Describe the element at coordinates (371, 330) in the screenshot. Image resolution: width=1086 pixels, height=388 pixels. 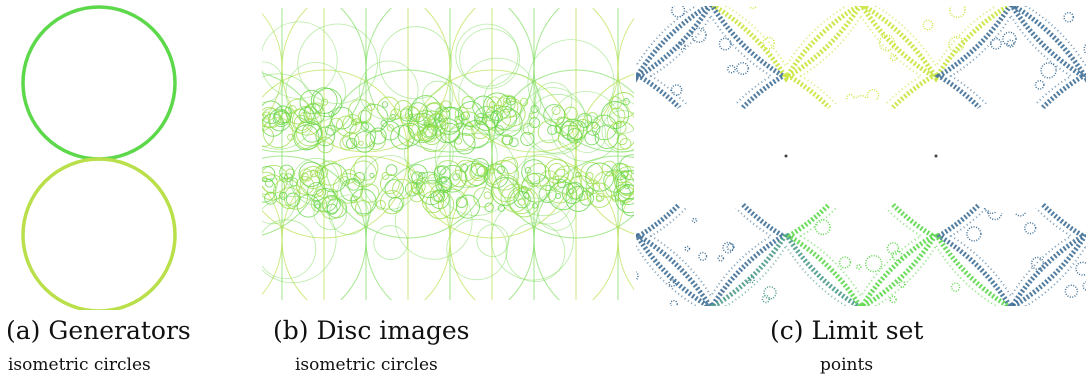
I see `caption-disc-images: (b) Disc images` at that location.